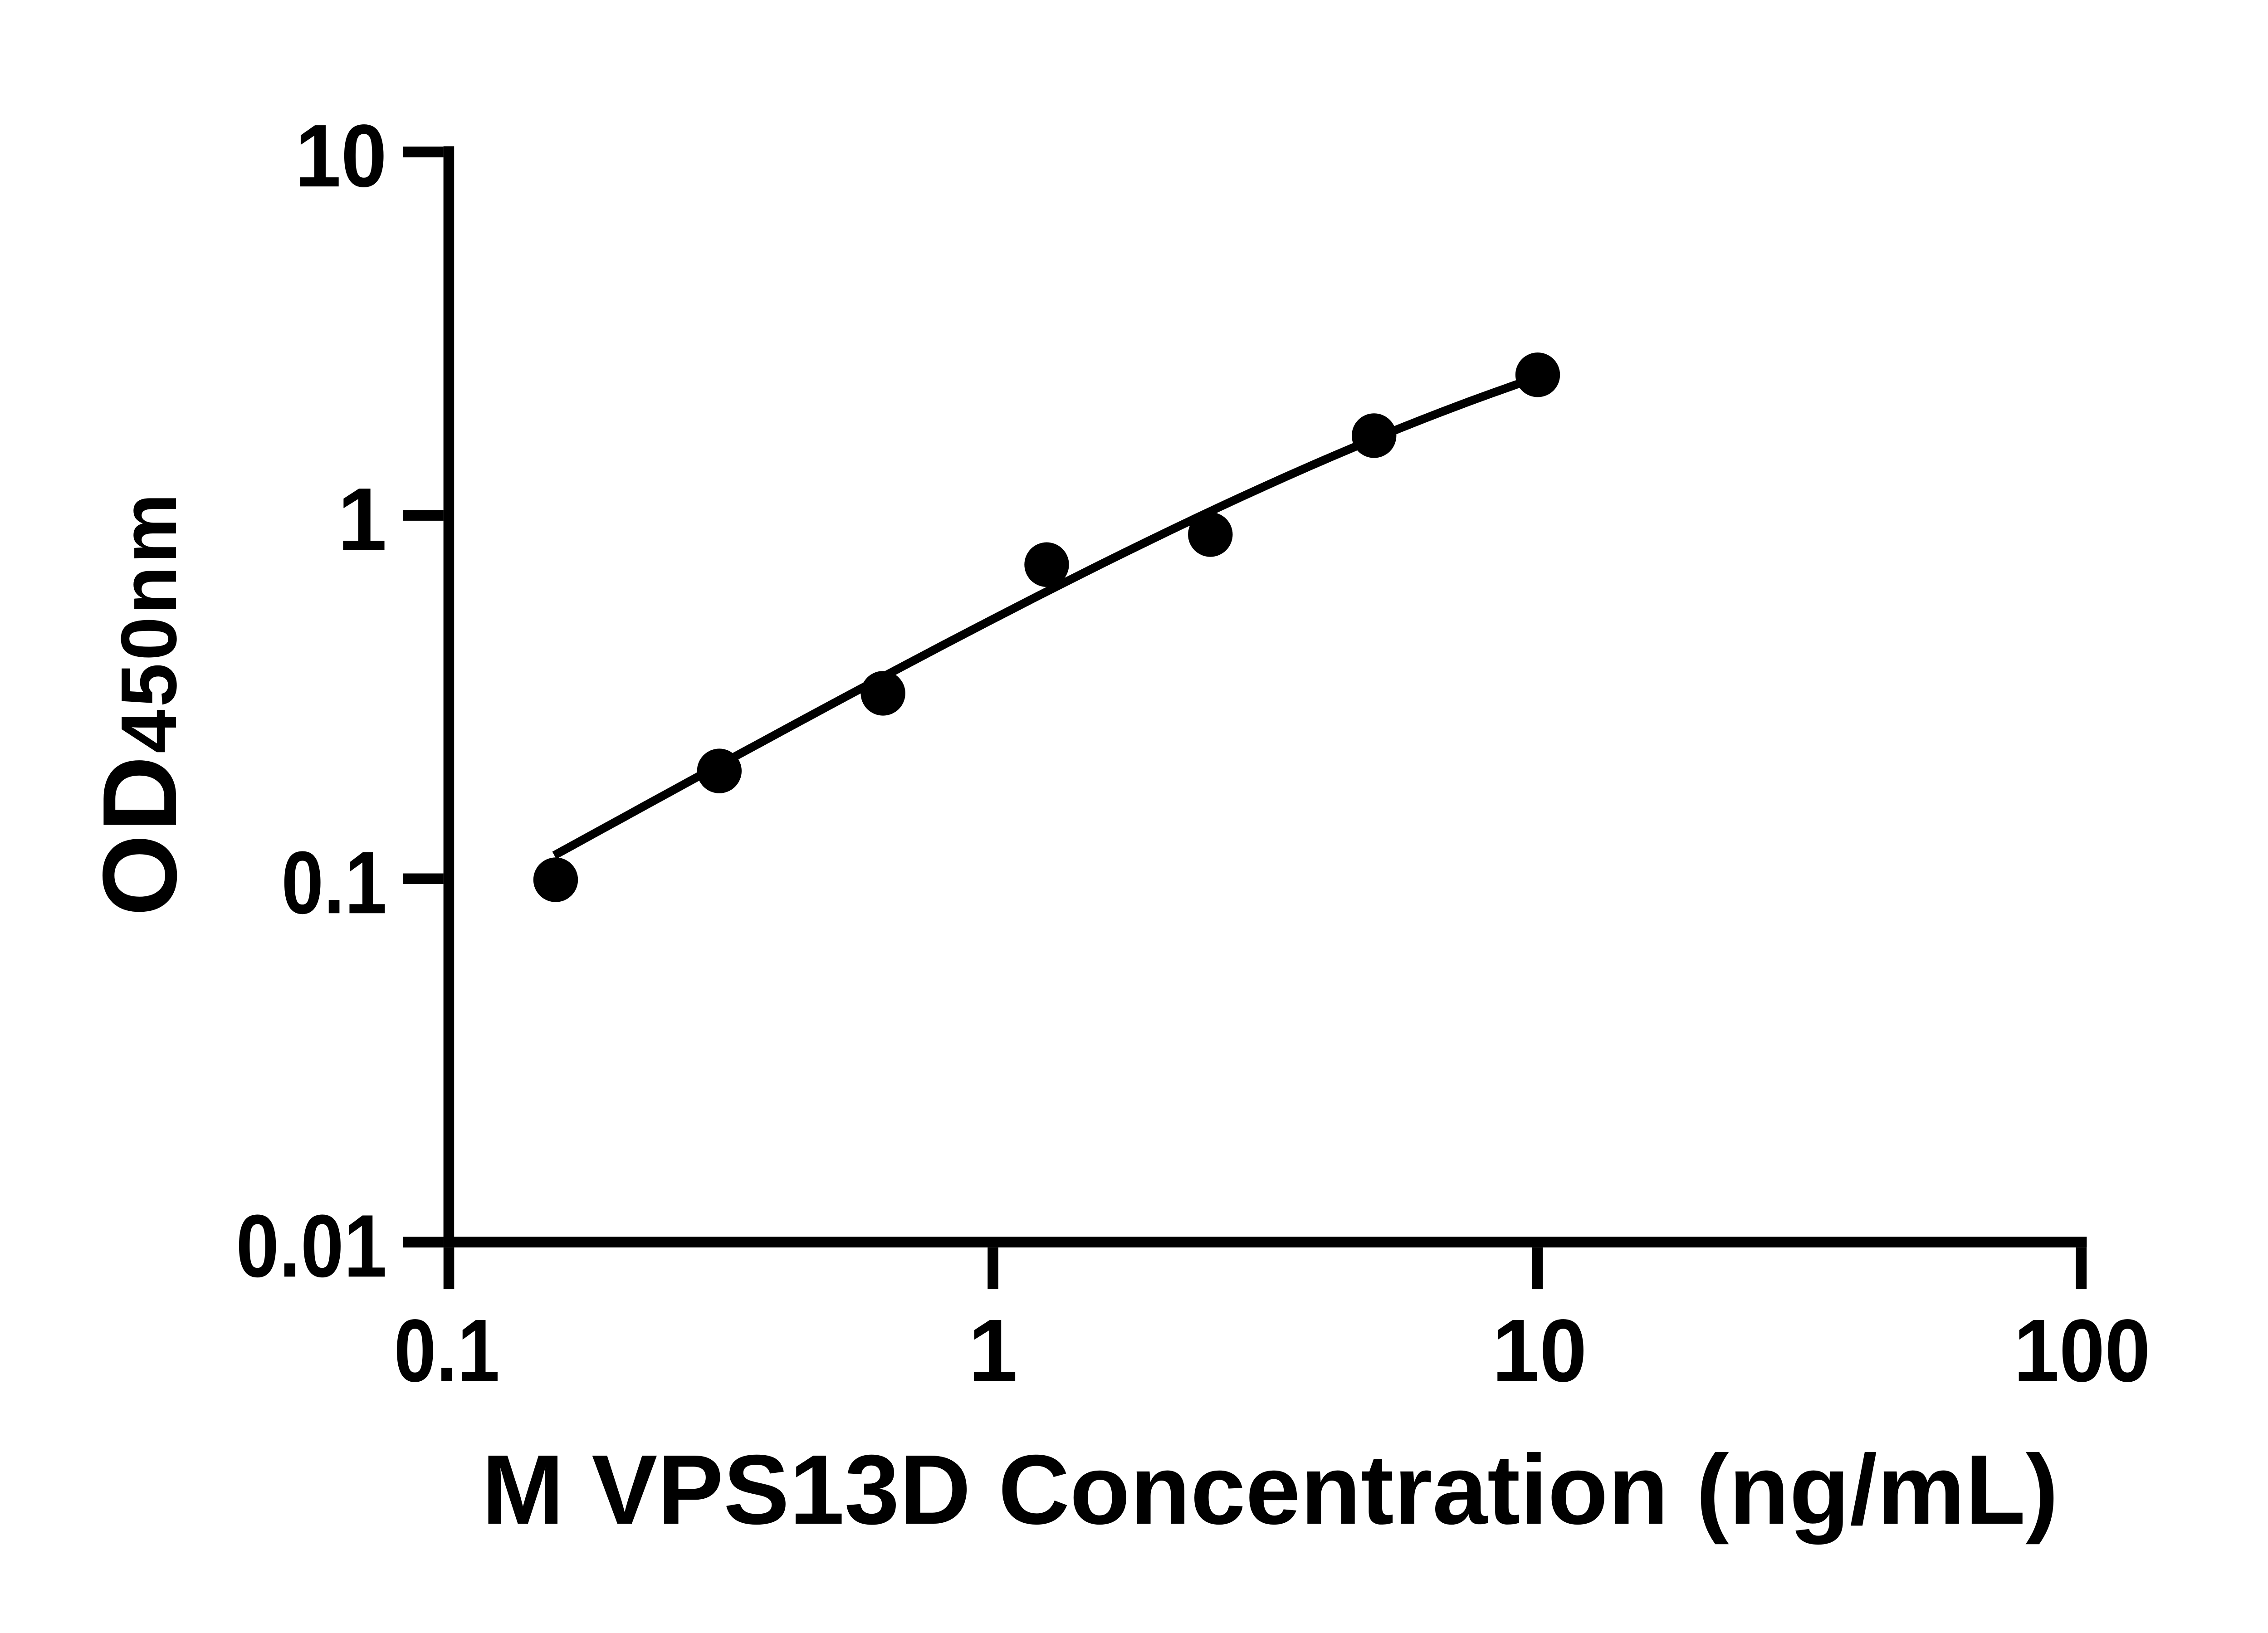 This screenshot has height=1633, width=2268. Describe the element at coordinates (2082, 1350) in the screenshot. I see `svg-text: 100` at that location.